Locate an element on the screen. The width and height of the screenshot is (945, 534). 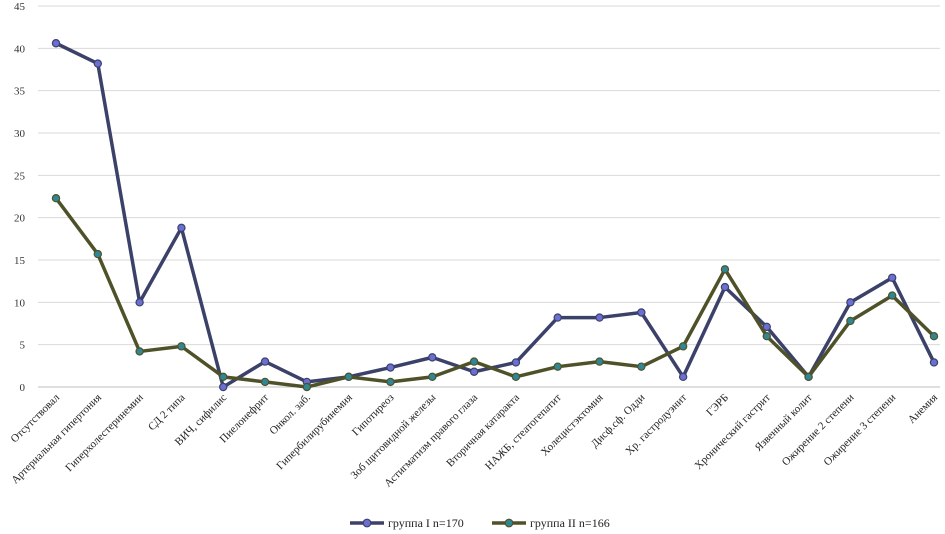
y-tick-label: 20 is located at coordinates (20, 219).